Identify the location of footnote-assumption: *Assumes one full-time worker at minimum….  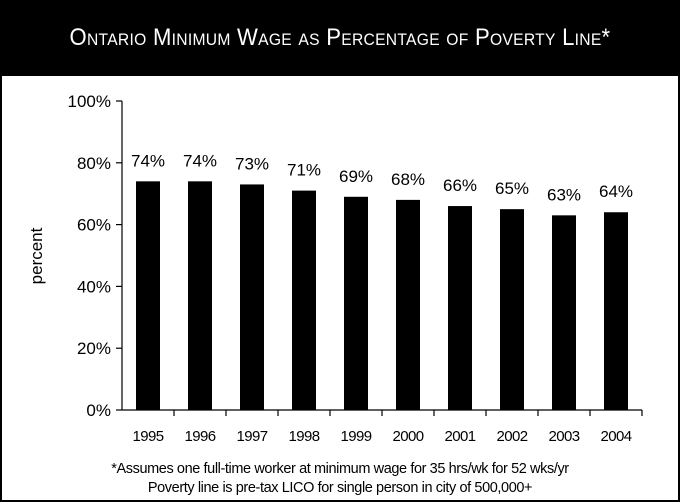
(340, 469).